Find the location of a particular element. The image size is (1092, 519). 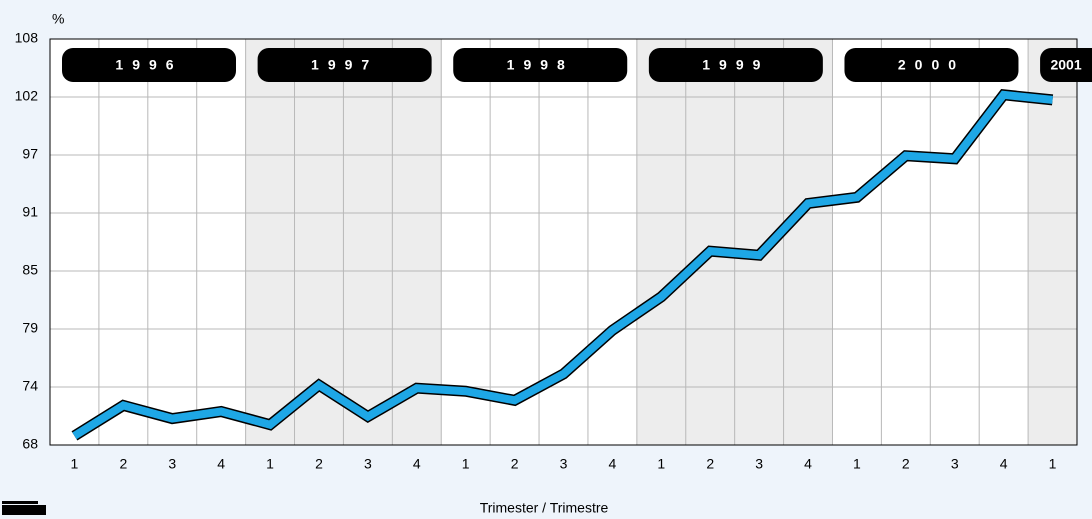

year-label: 1997 is located at coordinates (344, 65).